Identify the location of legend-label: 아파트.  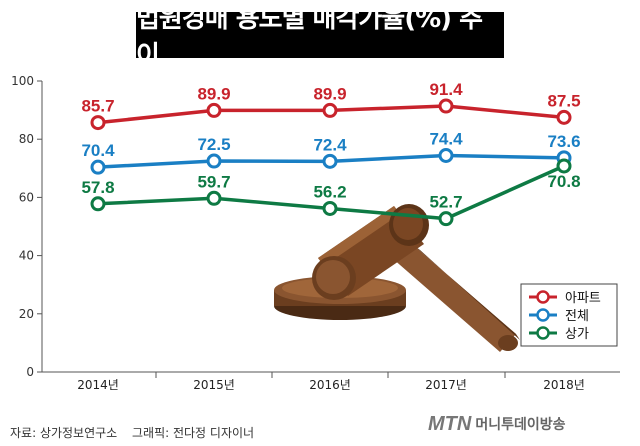
(583, 298).